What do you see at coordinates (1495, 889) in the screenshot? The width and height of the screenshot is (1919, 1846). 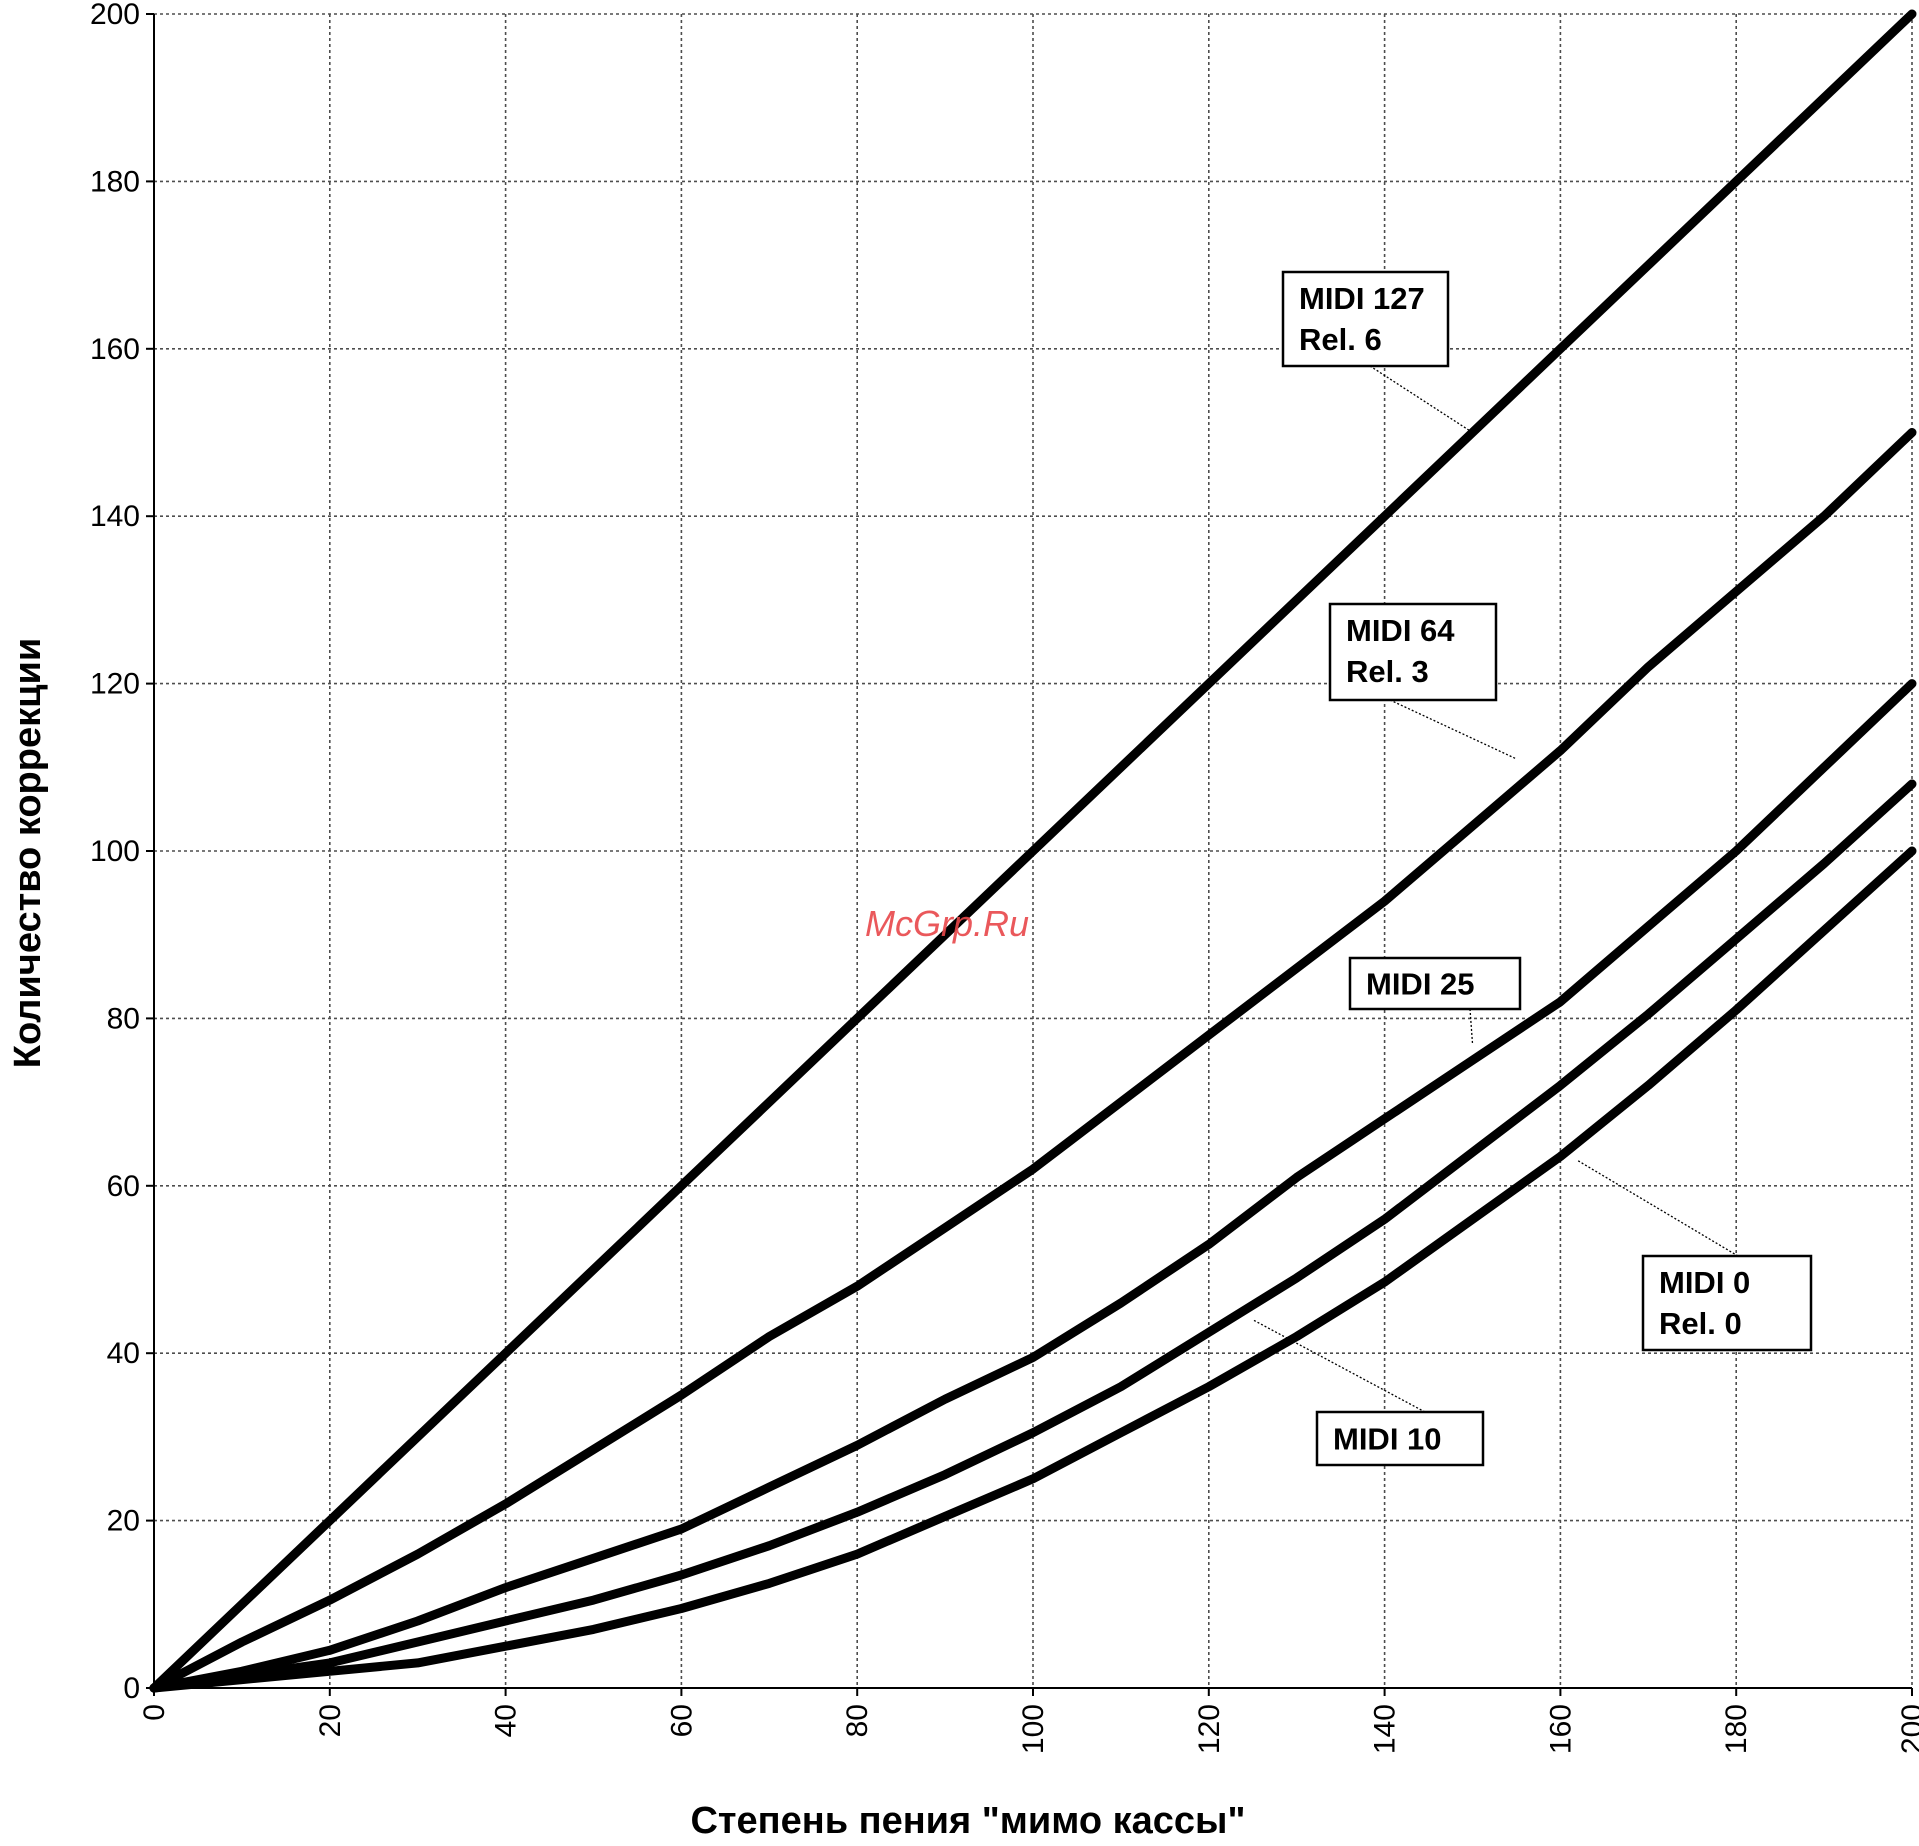 I see `leader-lines` at bounding box center [1495, 889].